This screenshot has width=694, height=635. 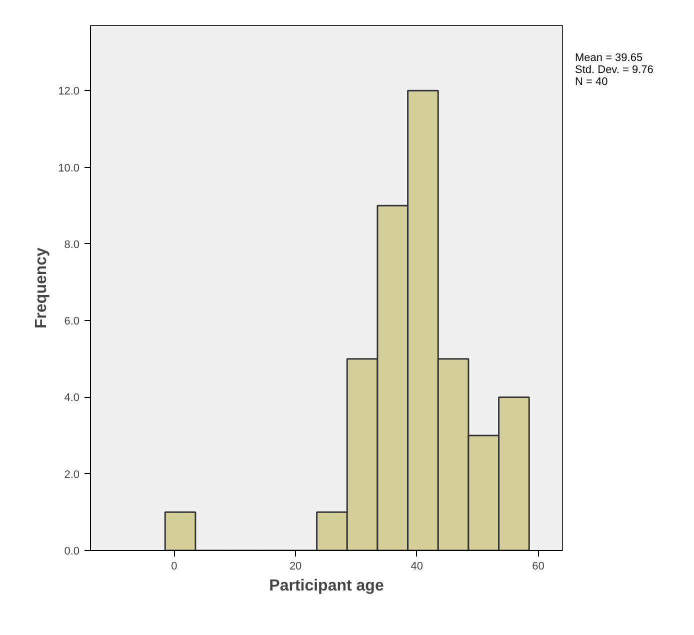 What do you see at coordinates (609, 58) in the screenshot?
I see `text: Mean = 39.65` at bounding box center [609, 58].